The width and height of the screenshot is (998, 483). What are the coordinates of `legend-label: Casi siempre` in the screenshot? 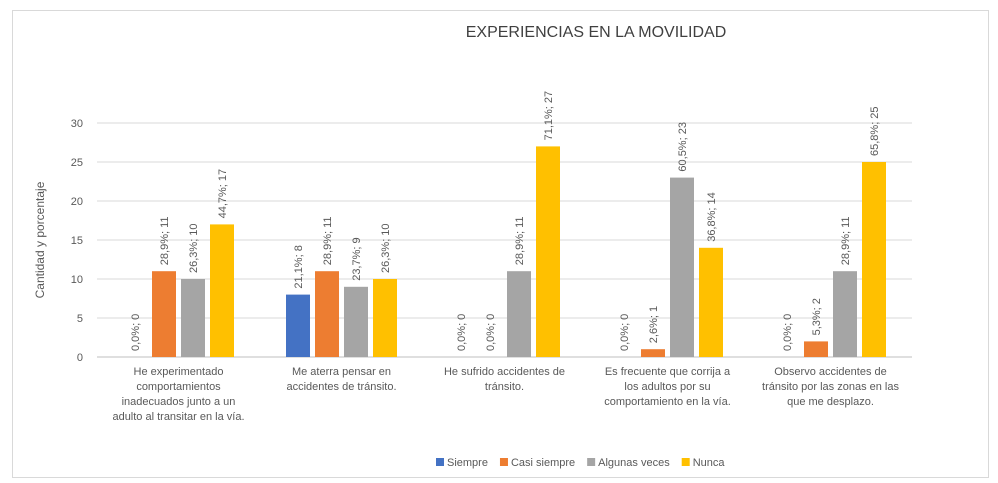 It's located at (543, 463).